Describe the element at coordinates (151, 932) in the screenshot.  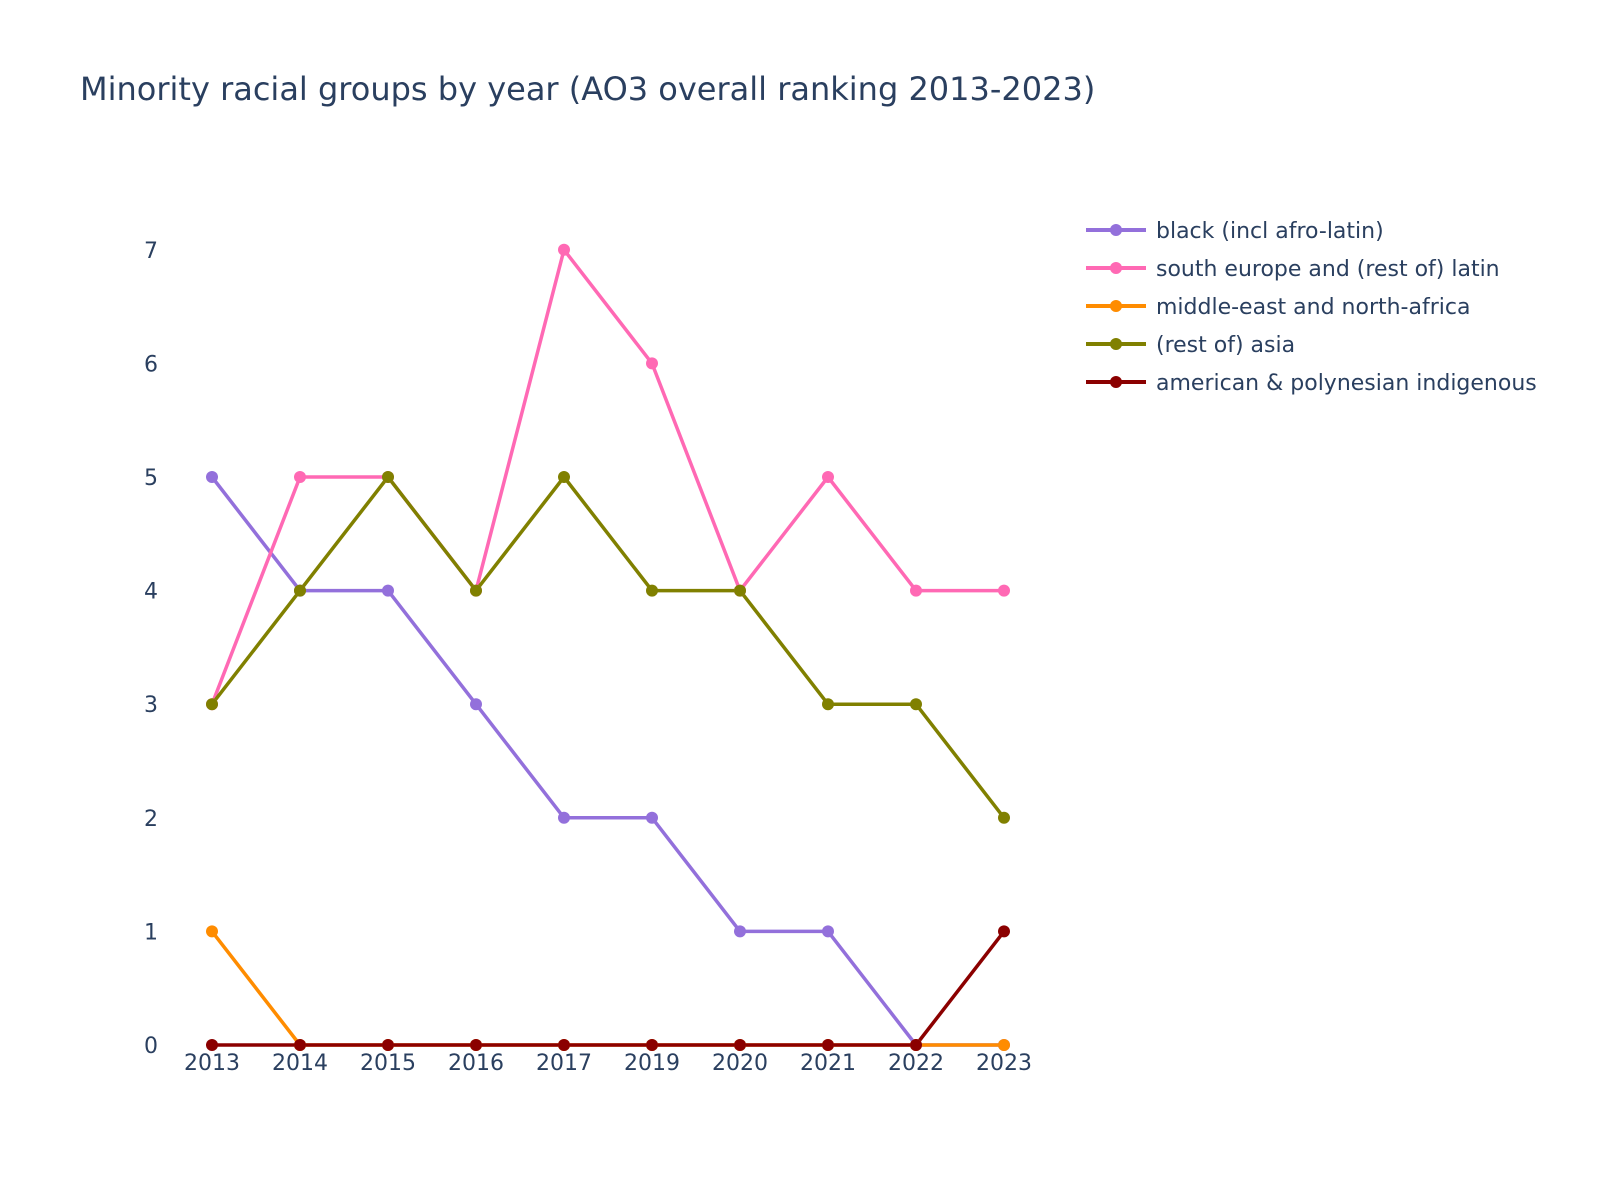
I see `y-tick-label: 1` at that location.